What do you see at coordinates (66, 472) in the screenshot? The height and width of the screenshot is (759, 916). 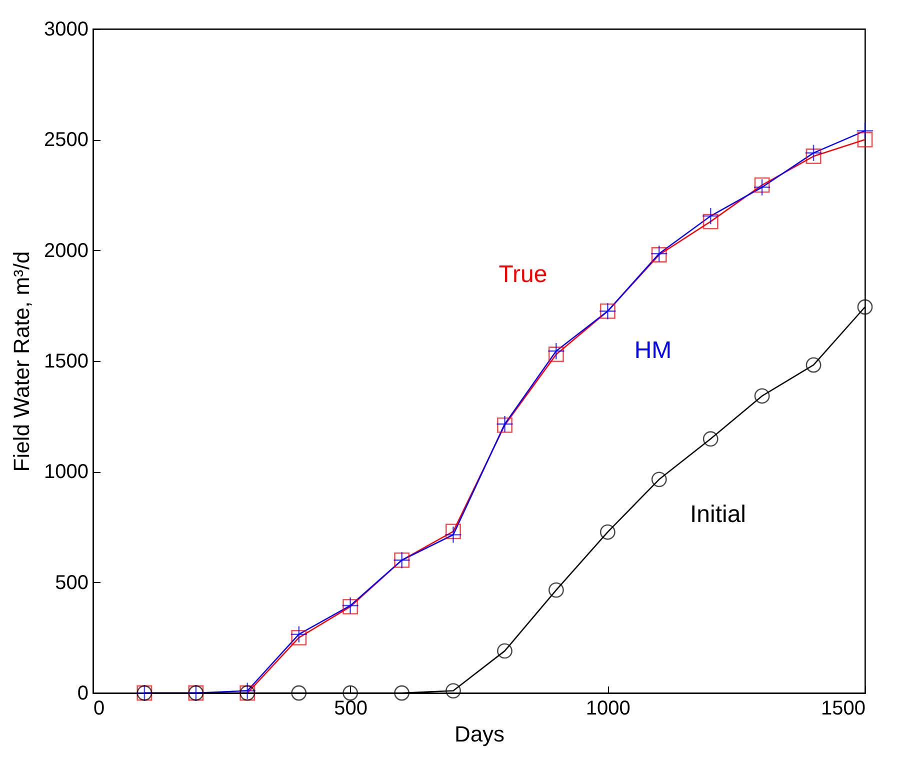 I see `y-tick-label: 1000` at bounding box center [66, 472].